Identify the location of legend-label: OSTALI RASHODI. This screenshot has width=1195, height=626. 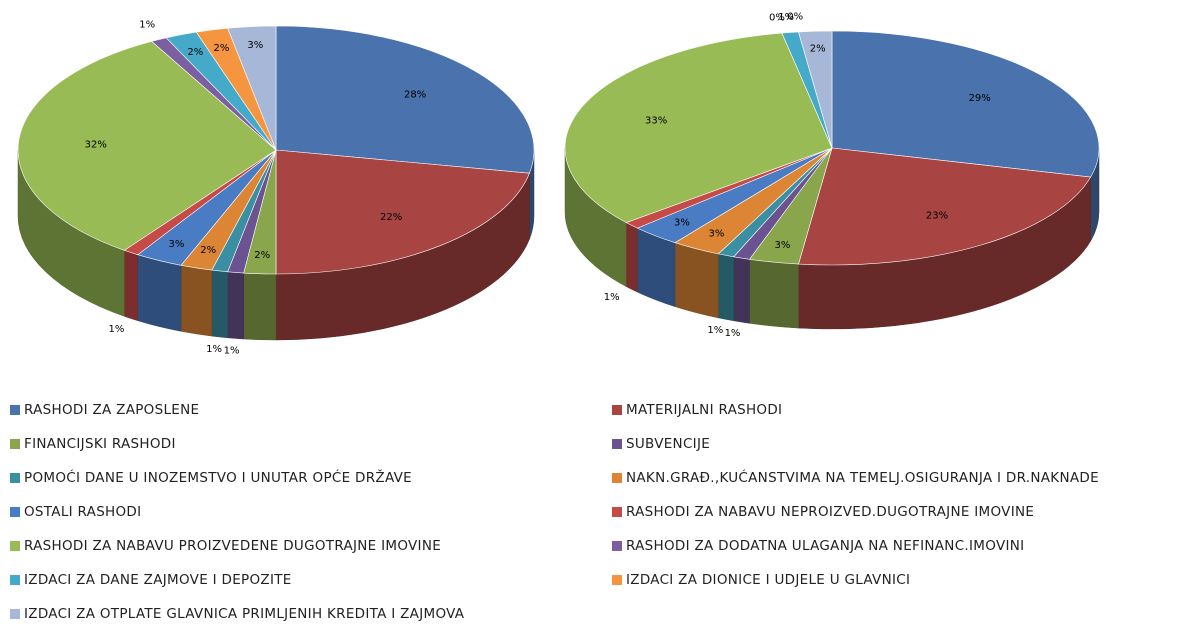
(82, 512).